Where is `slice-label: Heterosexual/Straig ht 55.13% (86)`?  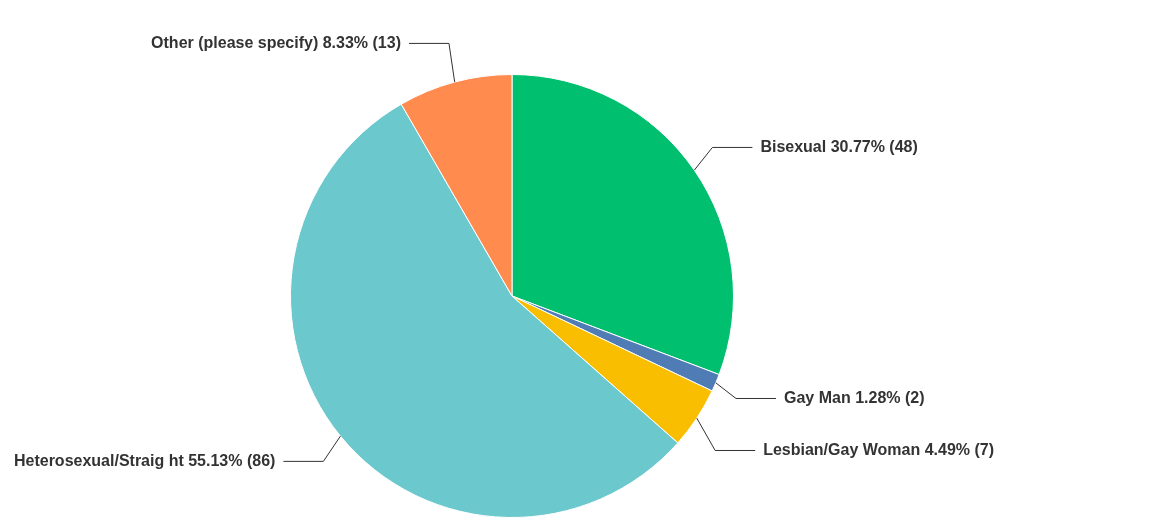
slice-label: Heterosexual/Straig ht 55.13% (86) is located at coordinates (144, 460).